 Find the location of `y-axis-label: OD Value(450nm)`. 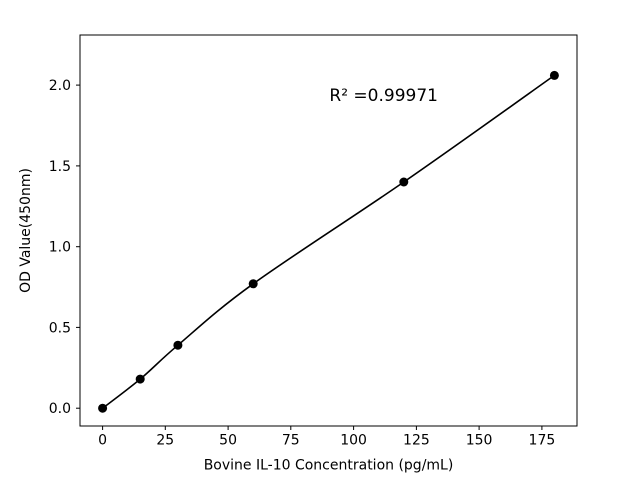

y-axis-label: OD Value(450nm) is located at coordinates (26, 230).